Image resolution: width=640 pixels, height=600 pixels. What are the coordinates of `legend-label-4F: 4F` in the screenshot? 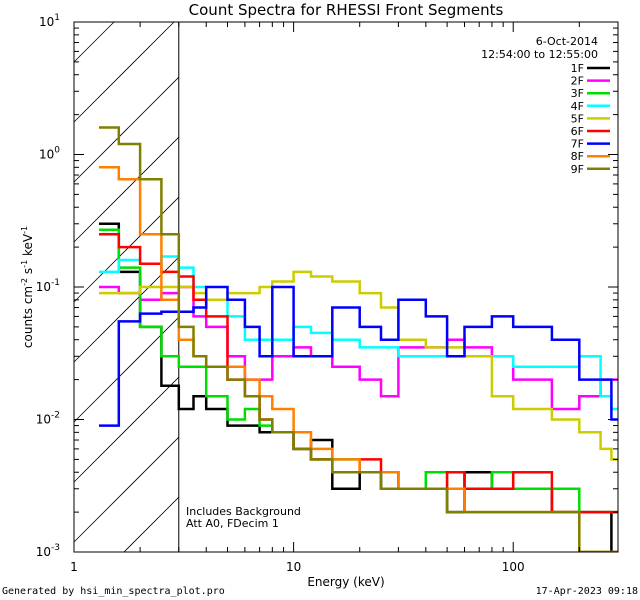 It's located at (577, 106).